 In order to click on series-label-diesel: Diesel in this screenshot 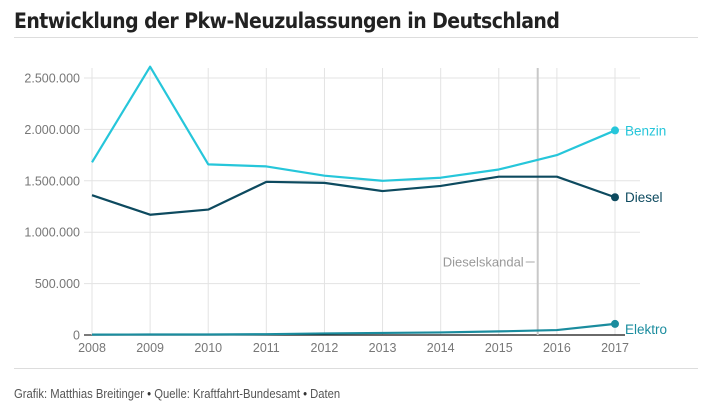, I will do `click(644, 197)`.